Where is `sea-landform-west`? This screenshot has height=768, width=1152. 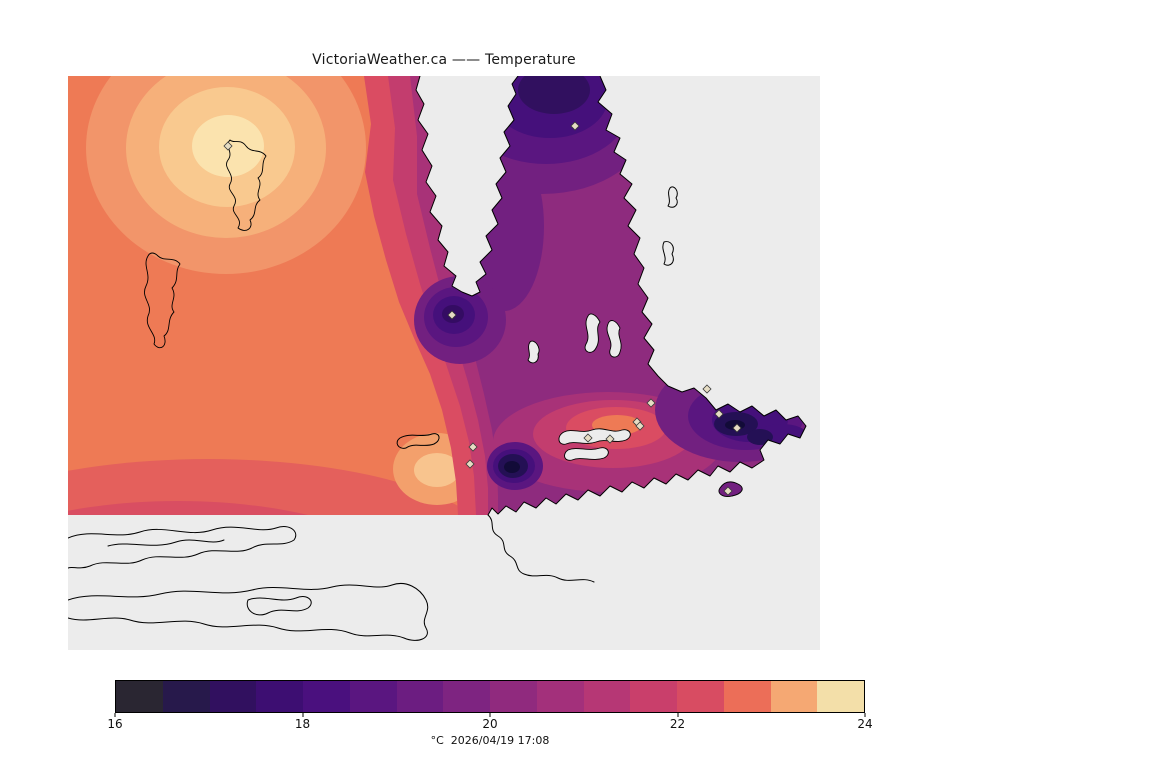 sea-landform-west is located at coordinates (182, 547).